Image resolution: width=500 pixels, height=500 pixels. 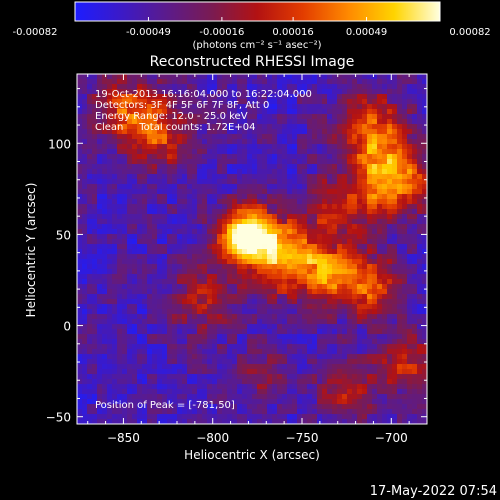 What do you see at coordinates (256, 45) in the screenshot?
I see `colorbar-units-label: (photons cm⁻² s⁻¹ asec⁻²)` at bounding box center [256, 45].